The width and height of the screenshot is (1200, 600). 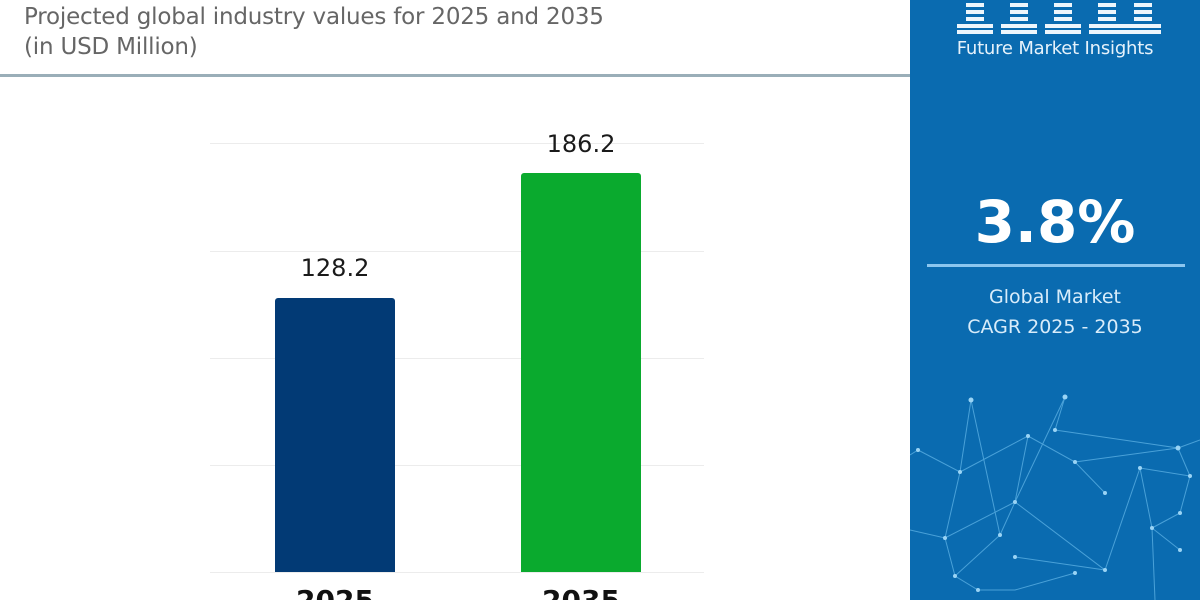 What do you see at coordinates (581, 592) in the screenshot?
I see `x-axis-label-2035: 2035` at bounding box center [581, 592].